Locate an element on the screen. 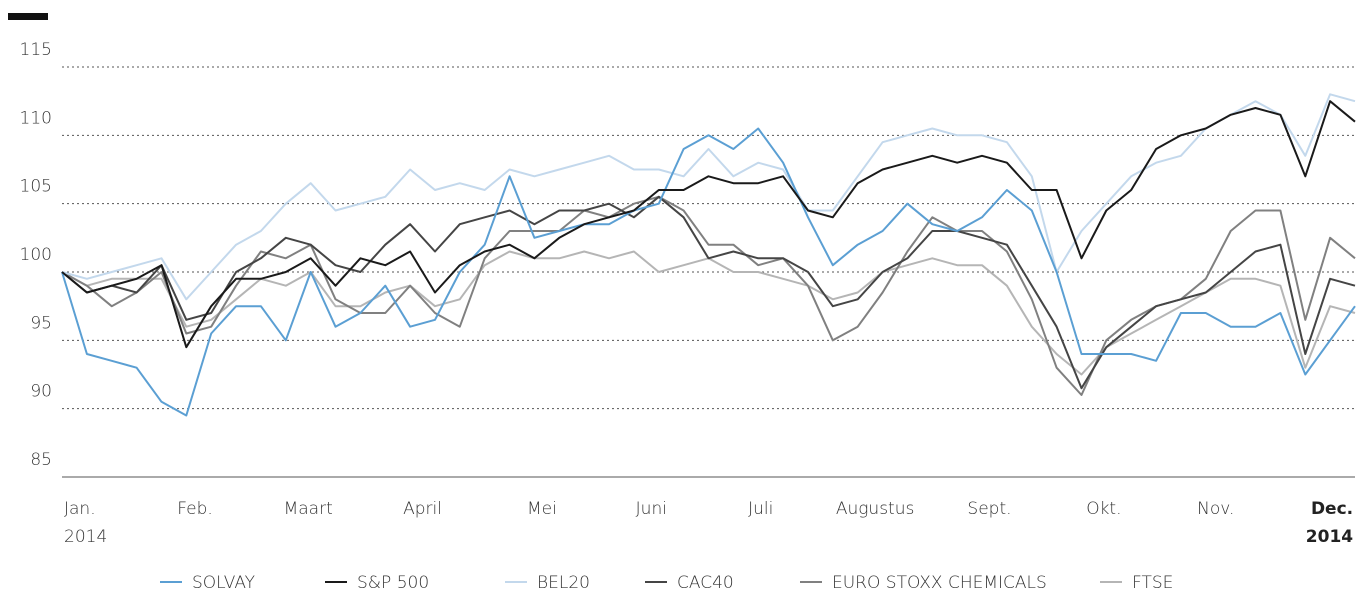 The height and width of the screenshot is (592, 1370). y-tick-label: 95 is located at coordinates (41, 323).